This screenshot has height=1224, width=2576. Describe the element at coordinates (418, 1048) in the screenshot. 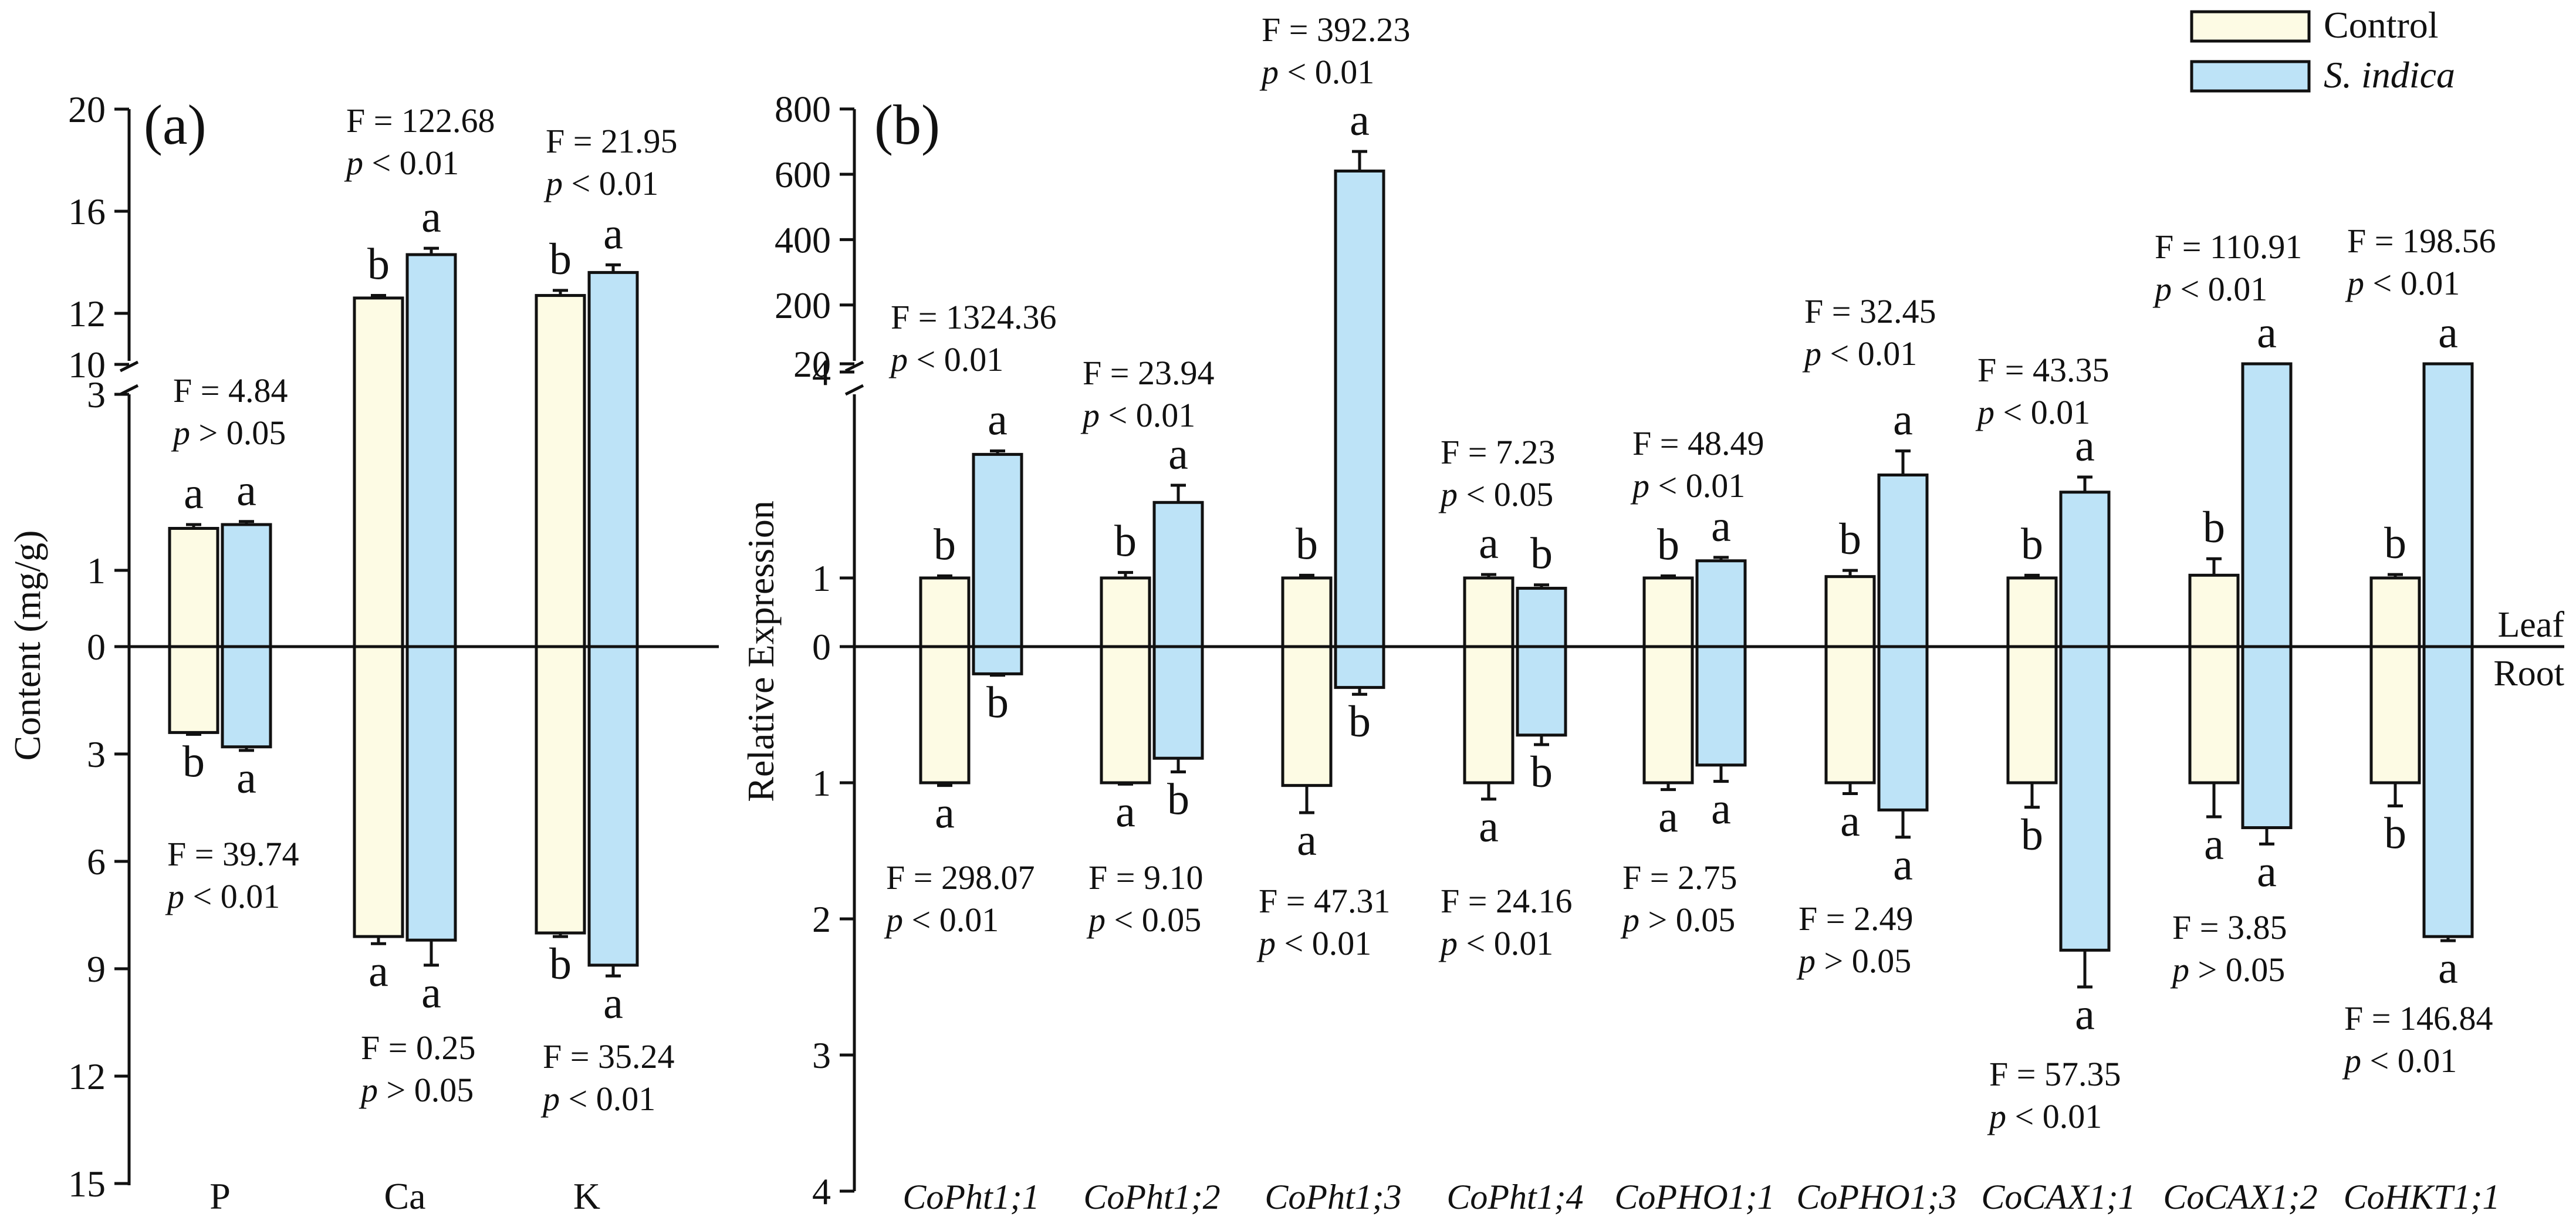

I see `f-statistic-root: F = 0.25` at that location.